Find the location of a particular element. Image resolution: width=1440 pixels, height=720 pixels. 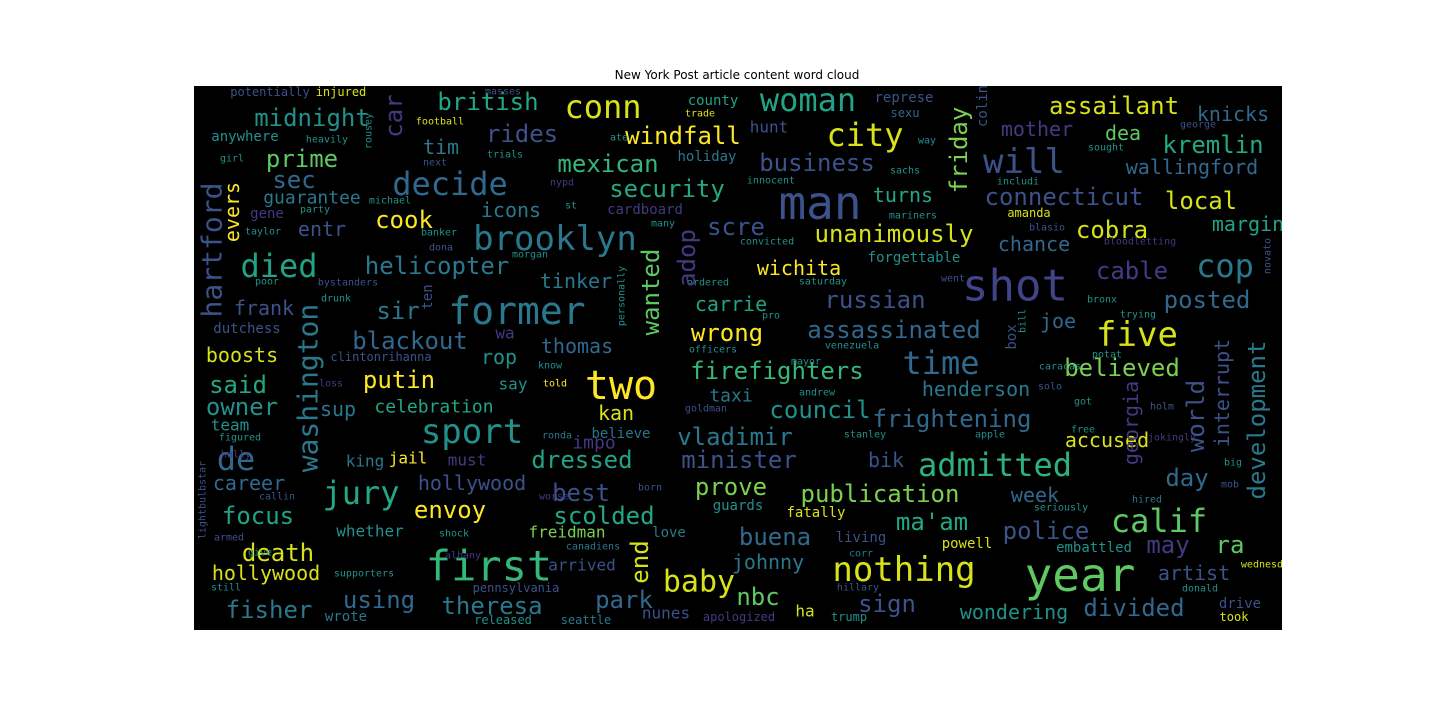

word-born: born is located at coordinates (650, 488).